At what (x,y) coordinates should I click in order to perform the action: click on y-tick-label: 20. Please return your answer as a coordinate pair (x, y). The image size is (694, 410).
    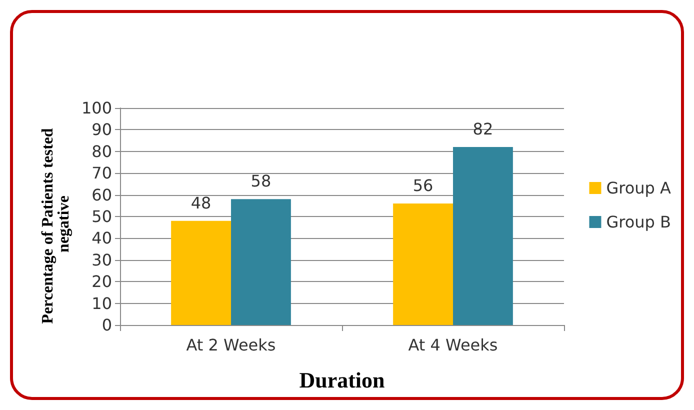
    Looking at the image, I should click on (102, 282).